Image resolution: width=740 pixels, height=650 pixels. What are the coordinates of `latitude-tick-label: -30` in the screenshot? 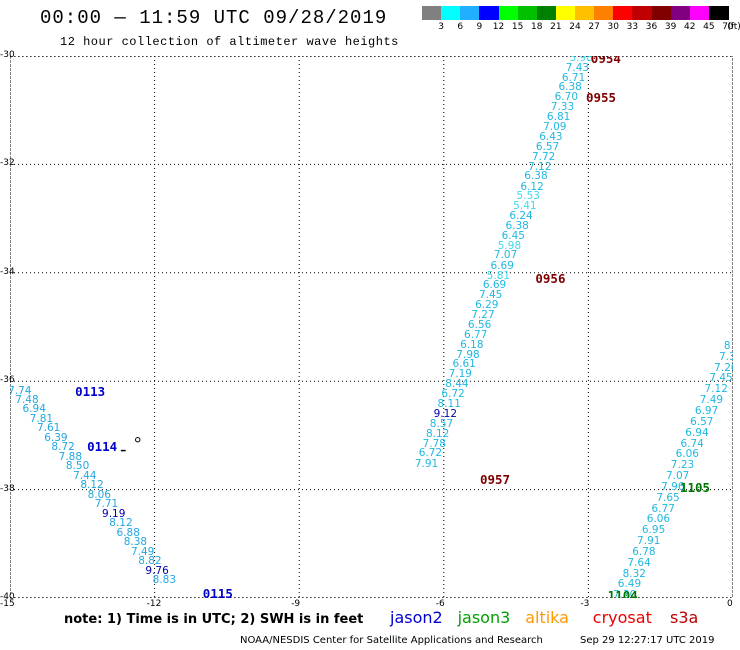 It's located at (7, 55).